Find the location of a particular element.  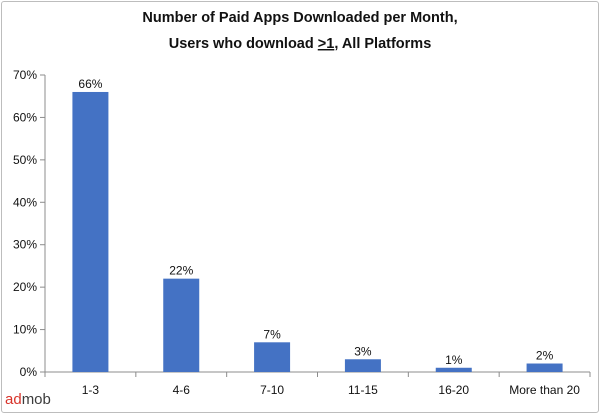

admob-logo: admob is located at coordinates (28, 399).